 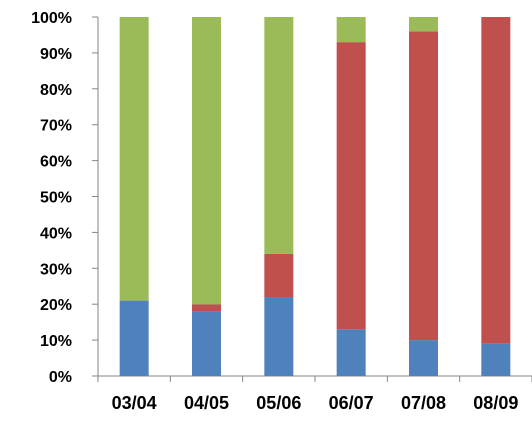 What do you see at coordinates (51, 18) in the screenshot?
I see `y-tick-label: 100%` at bounding box center [51, 18].